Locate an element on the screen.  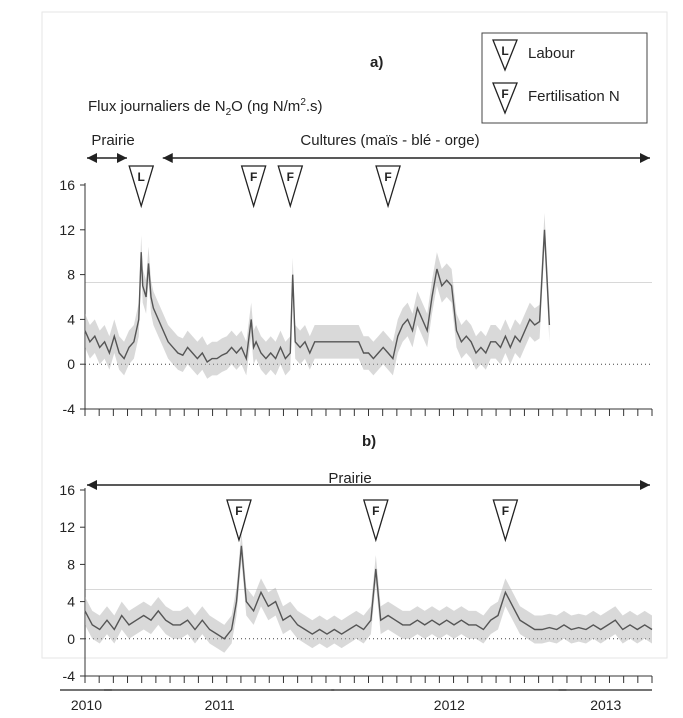
legend-item-fertilisation: F Fertilisation N is located at coordinates (556, 98).